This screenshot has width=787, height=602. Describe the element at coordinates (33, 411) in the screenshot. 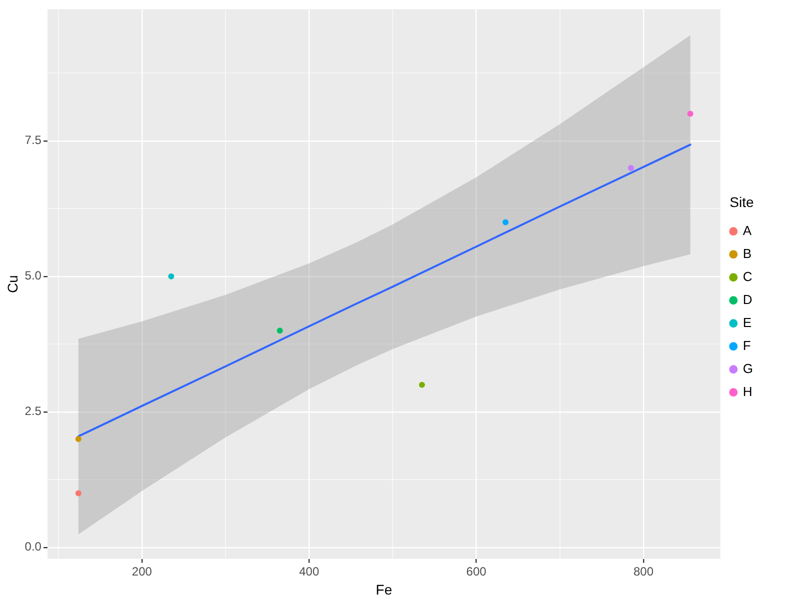

I see `y-tick-label: 2.5` at that location.